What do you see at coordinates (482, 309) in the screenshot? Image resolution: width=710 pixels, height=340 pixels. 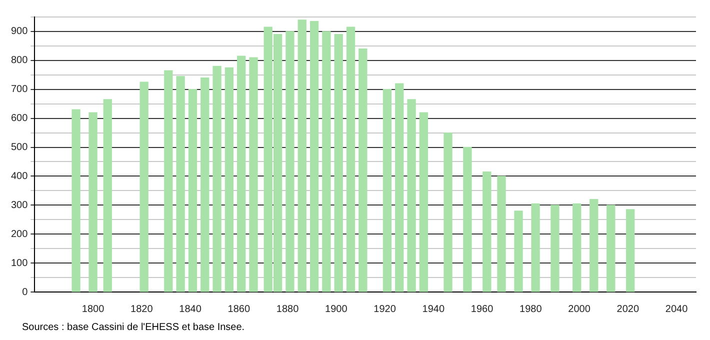 I see `x-tick-label: 1960` at bounding box center [482, 309].